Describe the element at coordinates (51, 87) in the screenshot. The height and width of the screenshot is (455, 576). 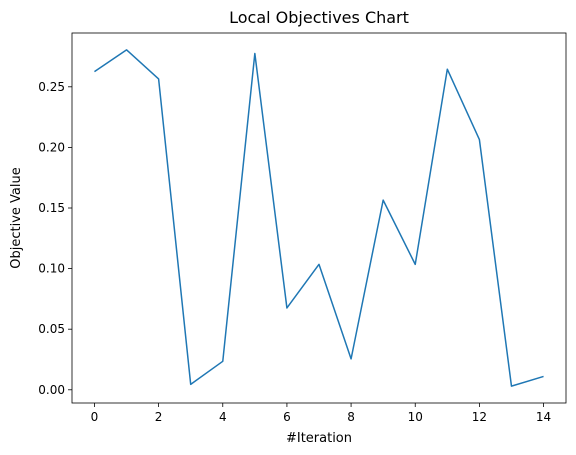
I see `y-tick-label: 0.25` at that location.